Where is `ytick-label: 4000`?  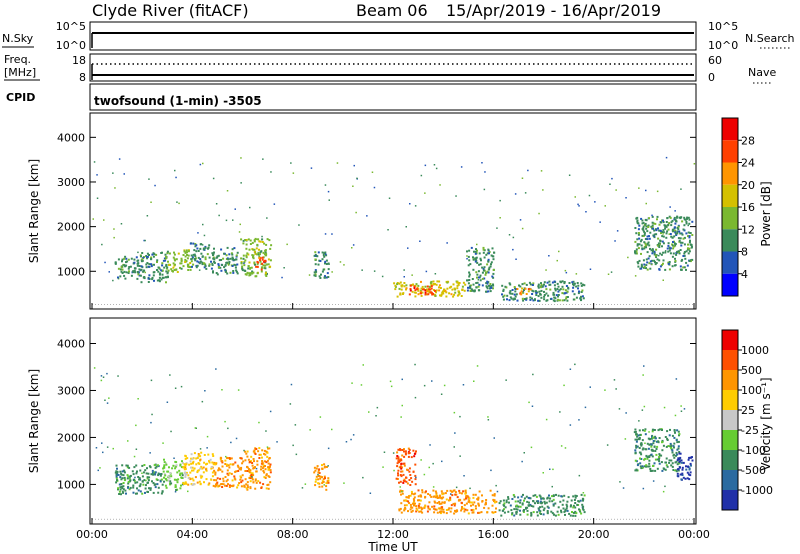
ytick-label: 4000 is located at coordinates (71, 137).